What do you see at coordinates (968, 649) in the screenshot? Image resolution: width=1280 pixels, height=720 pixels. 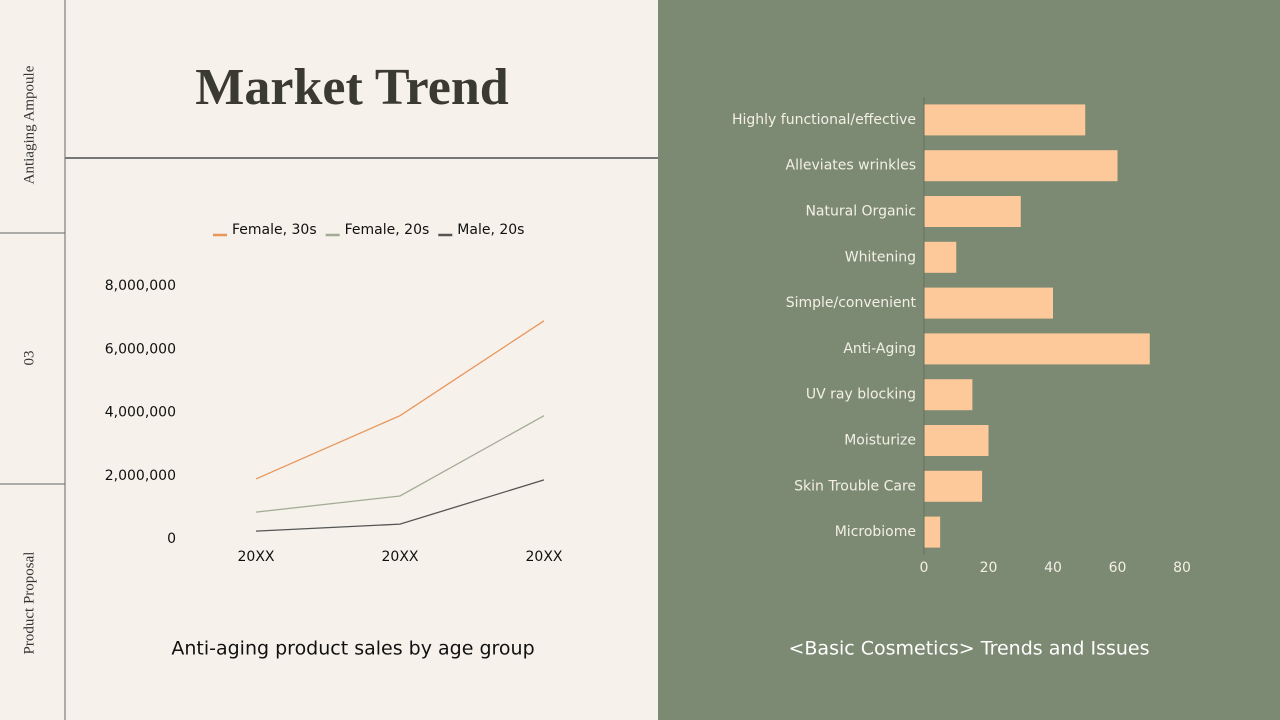 I see `chart-title: <Basic Cosmetics> Trends and Issues` at bounding box center [968, 649].